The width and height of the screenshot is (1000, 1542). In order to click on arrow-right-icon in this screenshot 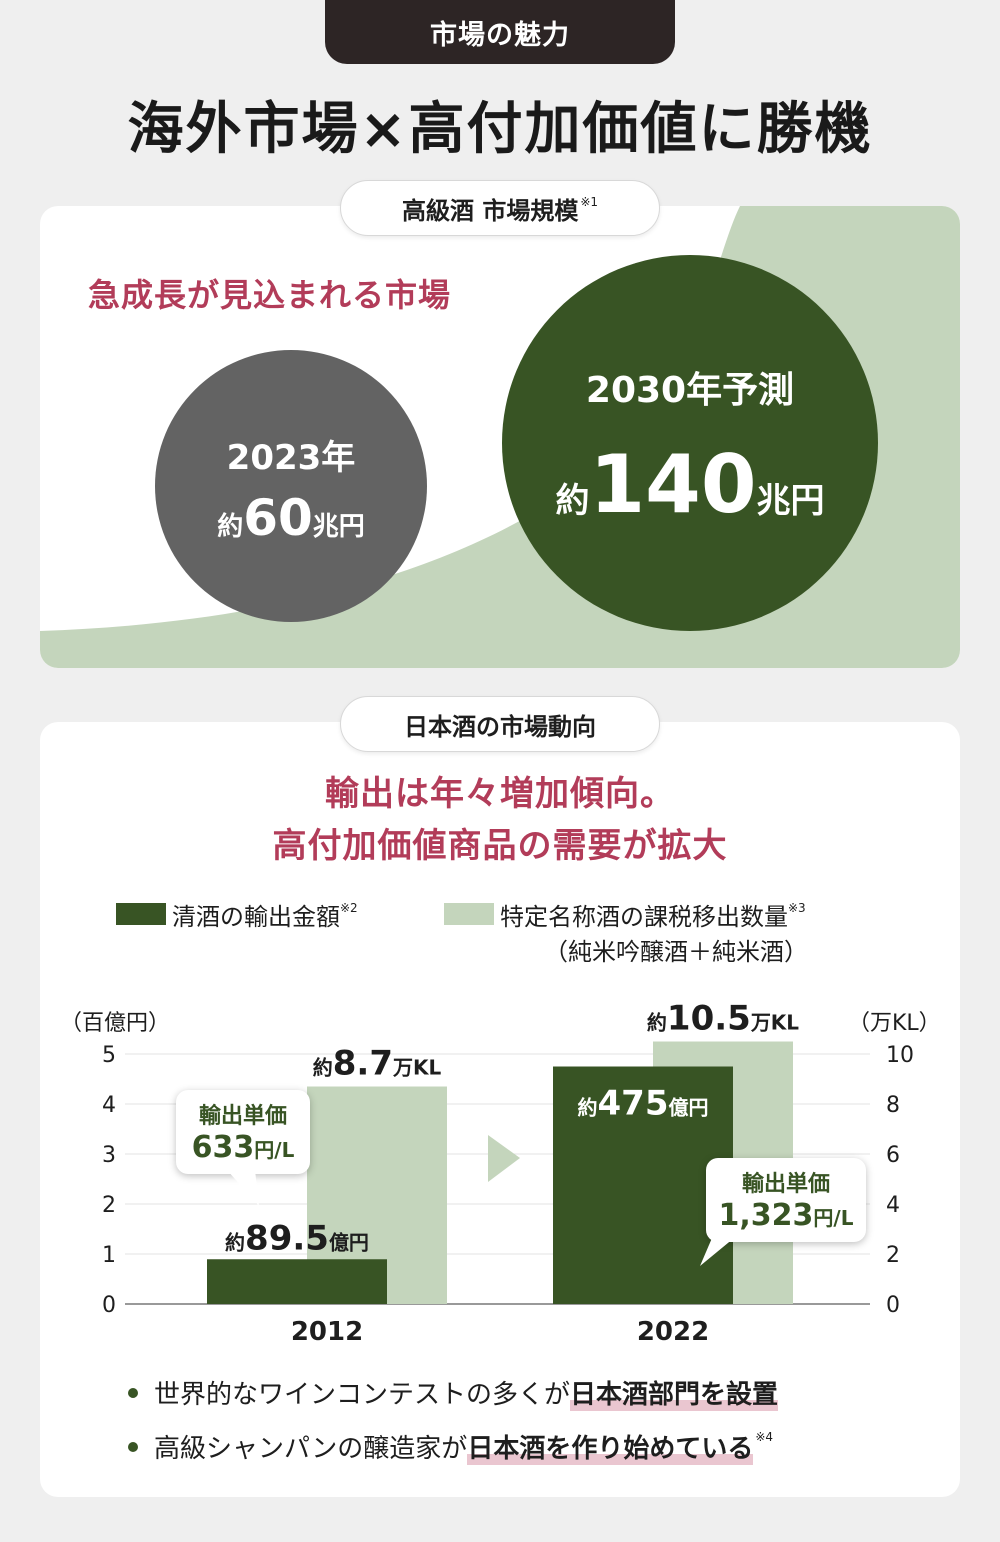, I will do `click(504, 1158)`.